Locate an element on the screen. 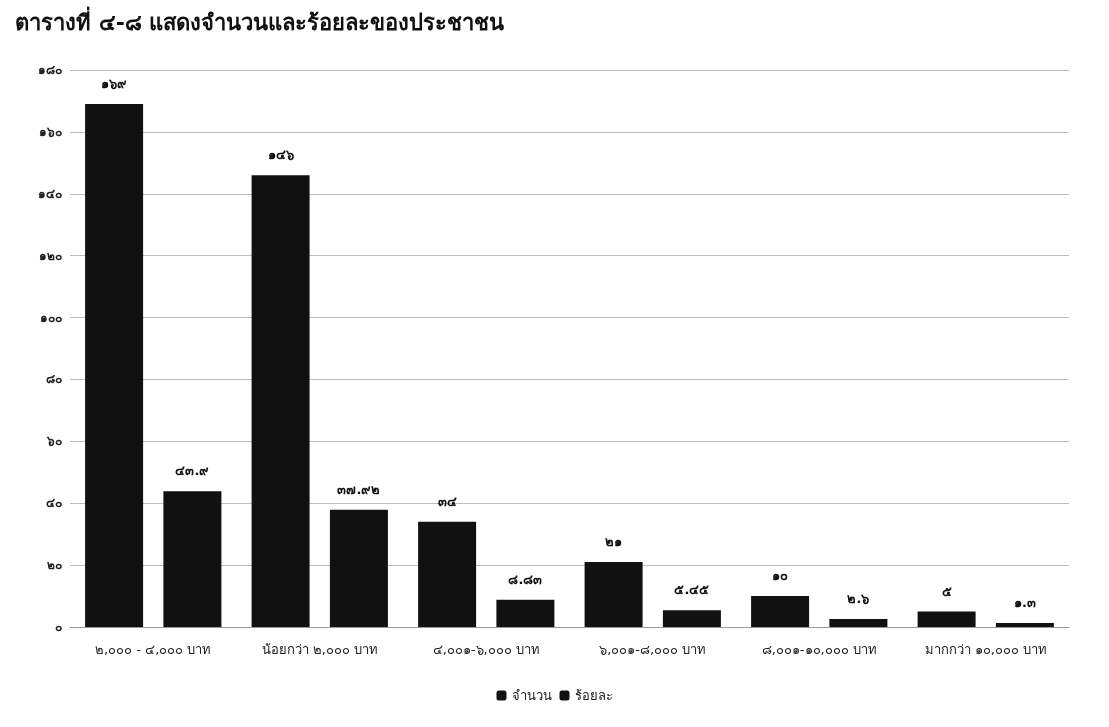  data-label: ๒.๖ is located at coordinates (858, 598).